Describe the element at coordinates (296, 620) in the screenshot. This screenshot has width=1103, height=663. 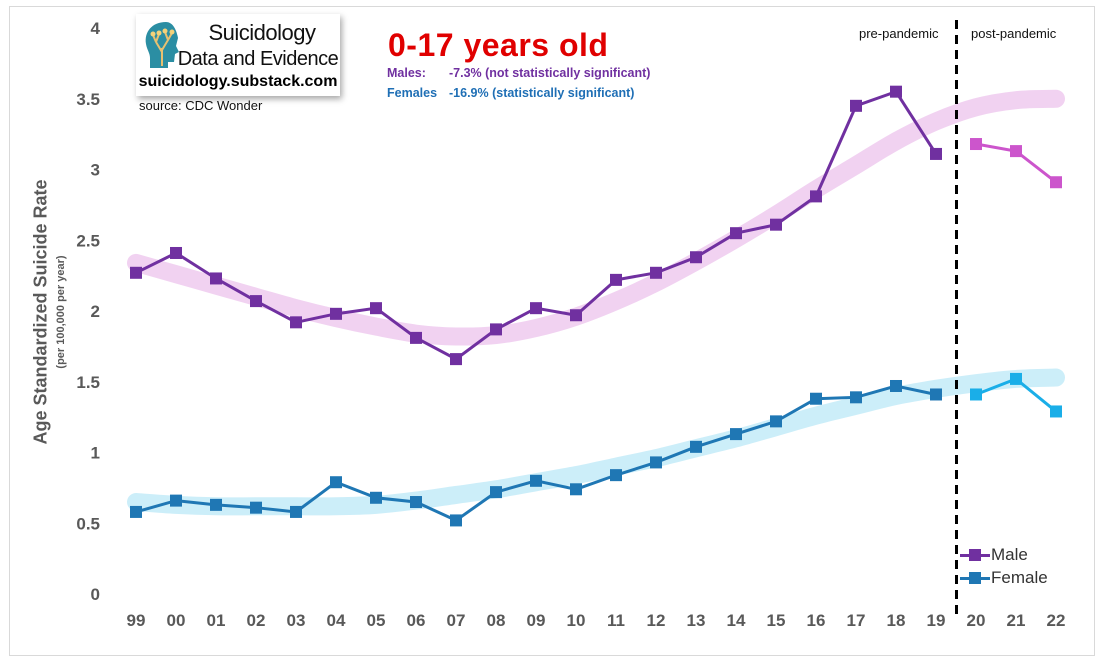
I see `x-tick-label: 03` at that location.